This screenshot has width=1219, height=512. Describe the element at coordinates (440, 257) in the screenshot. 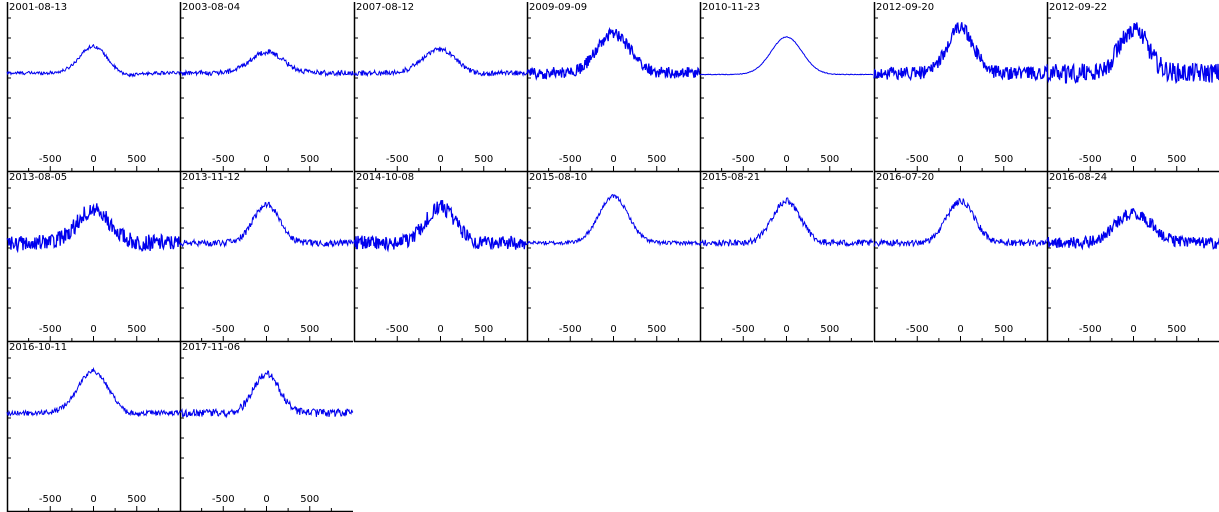

I see `spectrum-panel: -500 0 500 2014-10-08` at that location.